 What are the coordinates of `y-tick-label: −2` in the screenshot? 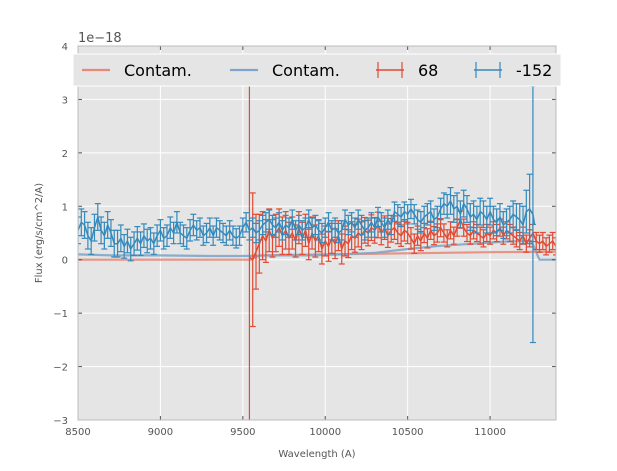 It's located at (60, 368).